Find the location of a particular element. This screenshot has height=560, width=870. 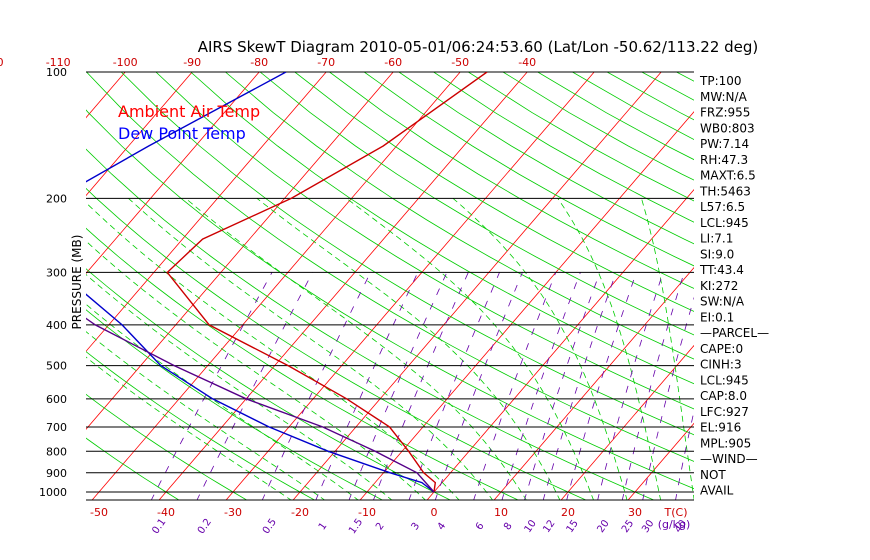

stat-item: MW:N/A is located at coordinates (724, 97).